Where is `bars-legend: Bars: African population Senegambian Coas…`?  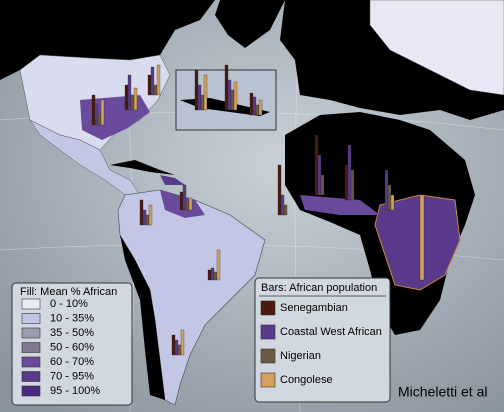
bars-legend: Bars: African population Senegambian Coas… is located at coordinates (322, 340).